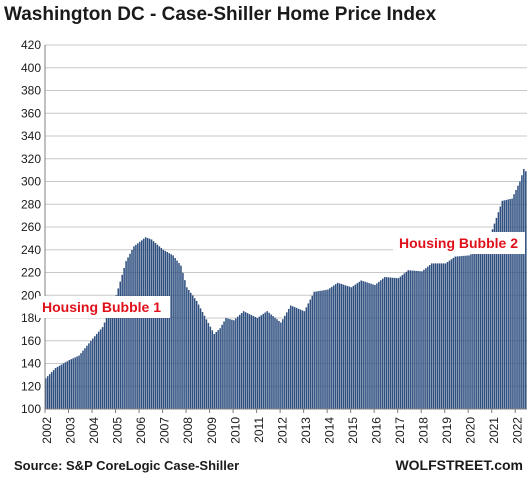 This screenshot has height=493, width=529. Describe the element at coordinates (118, 430) in the screenshot. I see `x-tick-label: 2005` at that location.